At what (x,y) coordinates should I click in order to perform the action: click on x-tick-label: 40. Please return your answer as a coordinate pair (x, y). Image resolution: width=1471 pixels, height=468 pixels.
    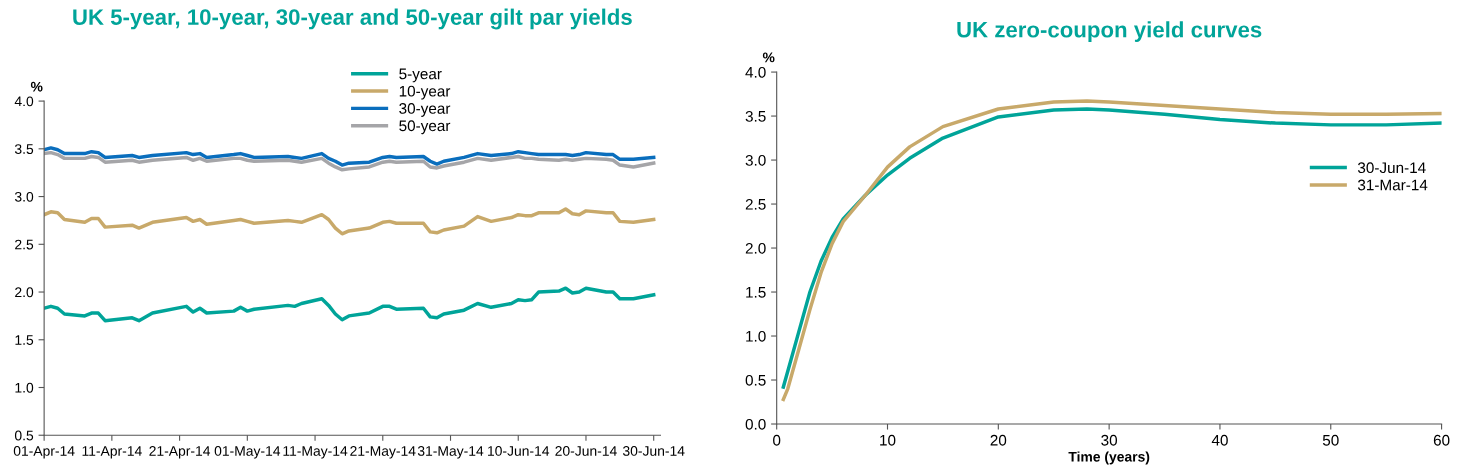
    Looking at the image, I should click on (1219, 440).